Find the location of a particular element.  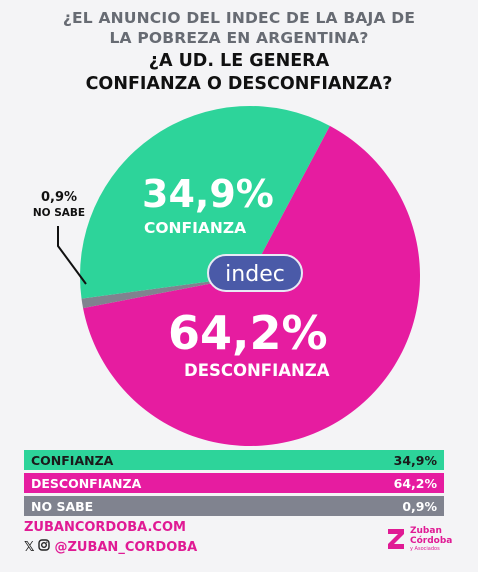

slice-label-no-sabe: NO SABE is located at coordinates (59, 213).